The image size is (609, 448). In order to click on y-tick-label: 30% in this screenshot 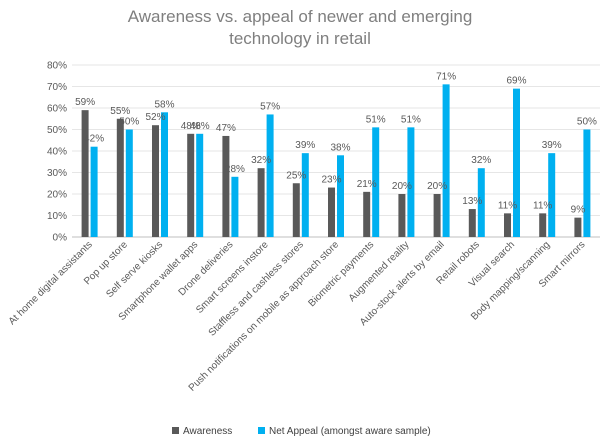, I will do `click(57, 173)`.